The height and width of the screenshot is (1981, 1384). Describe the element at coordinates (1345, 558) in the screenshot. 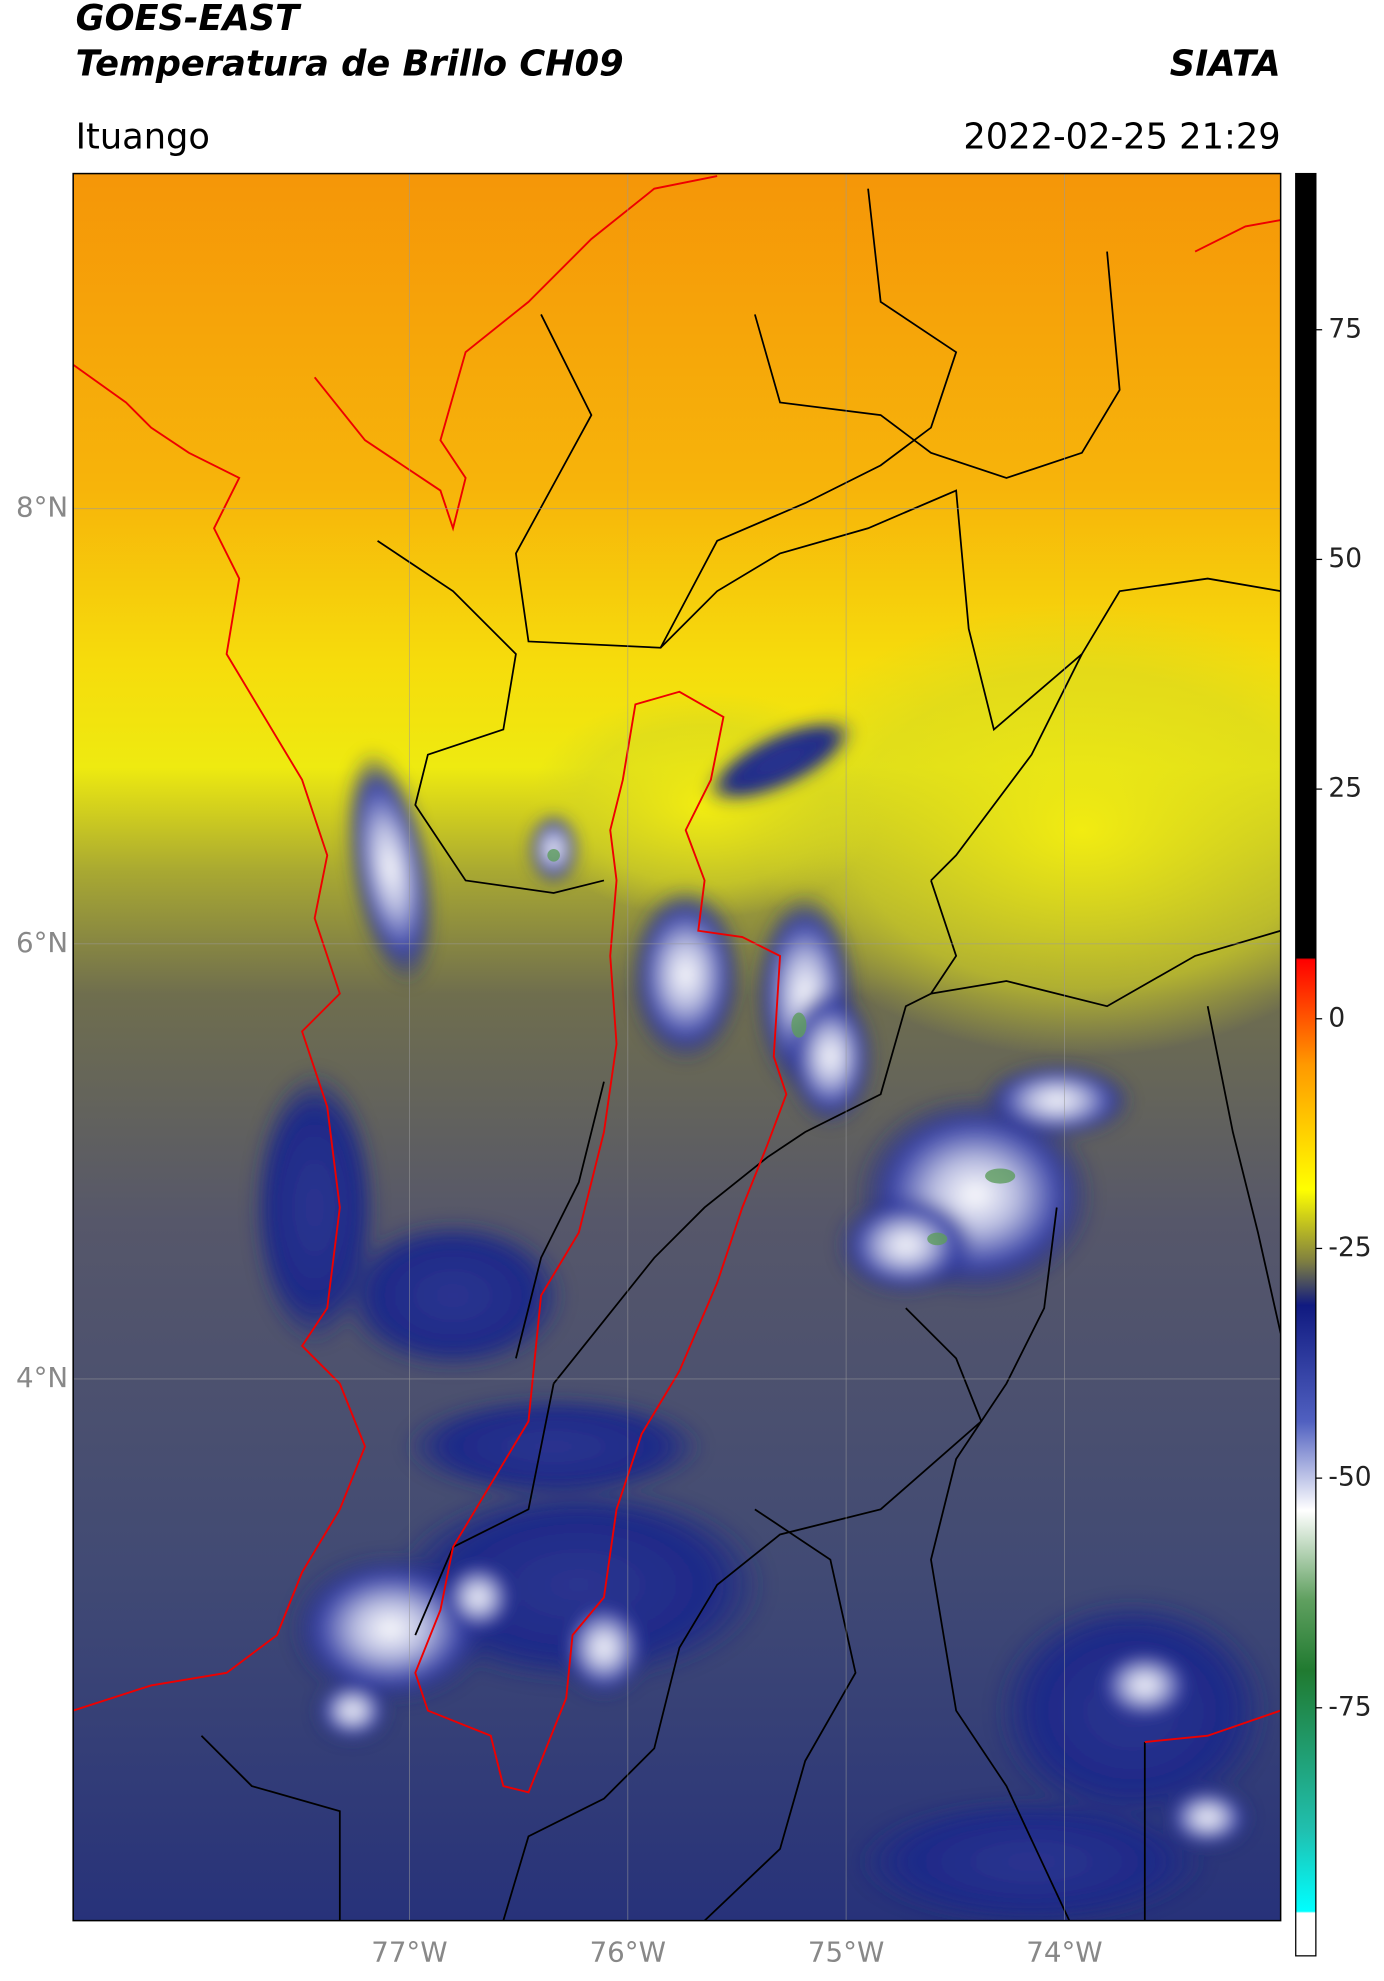

I see `colorbar-tick-label: 50` at that location.